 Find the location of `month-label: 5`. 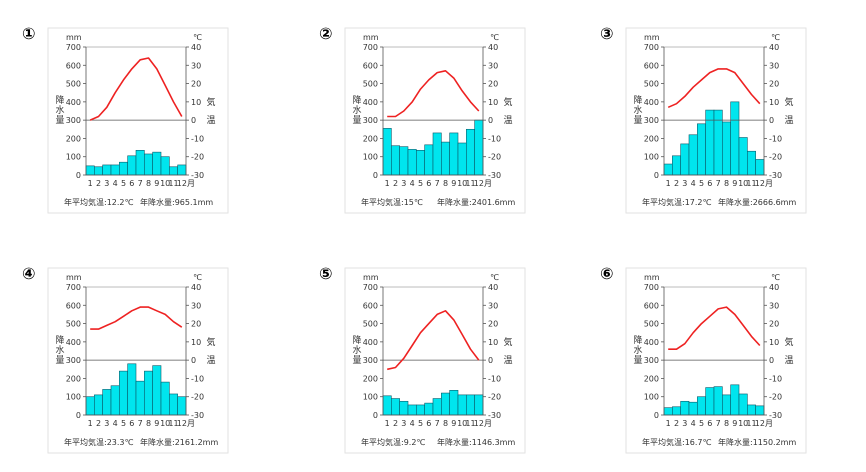

month-label: 5 is located at coordinates (123, 183).